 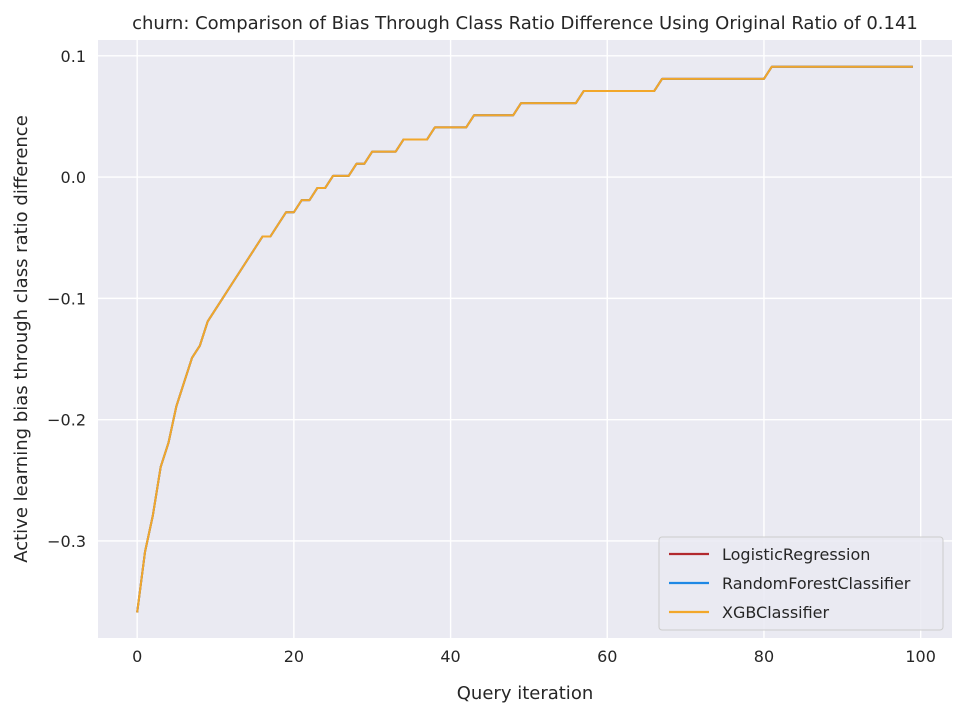 I want to click on y-tick-label: −0.3, so click(x=66, y=541).